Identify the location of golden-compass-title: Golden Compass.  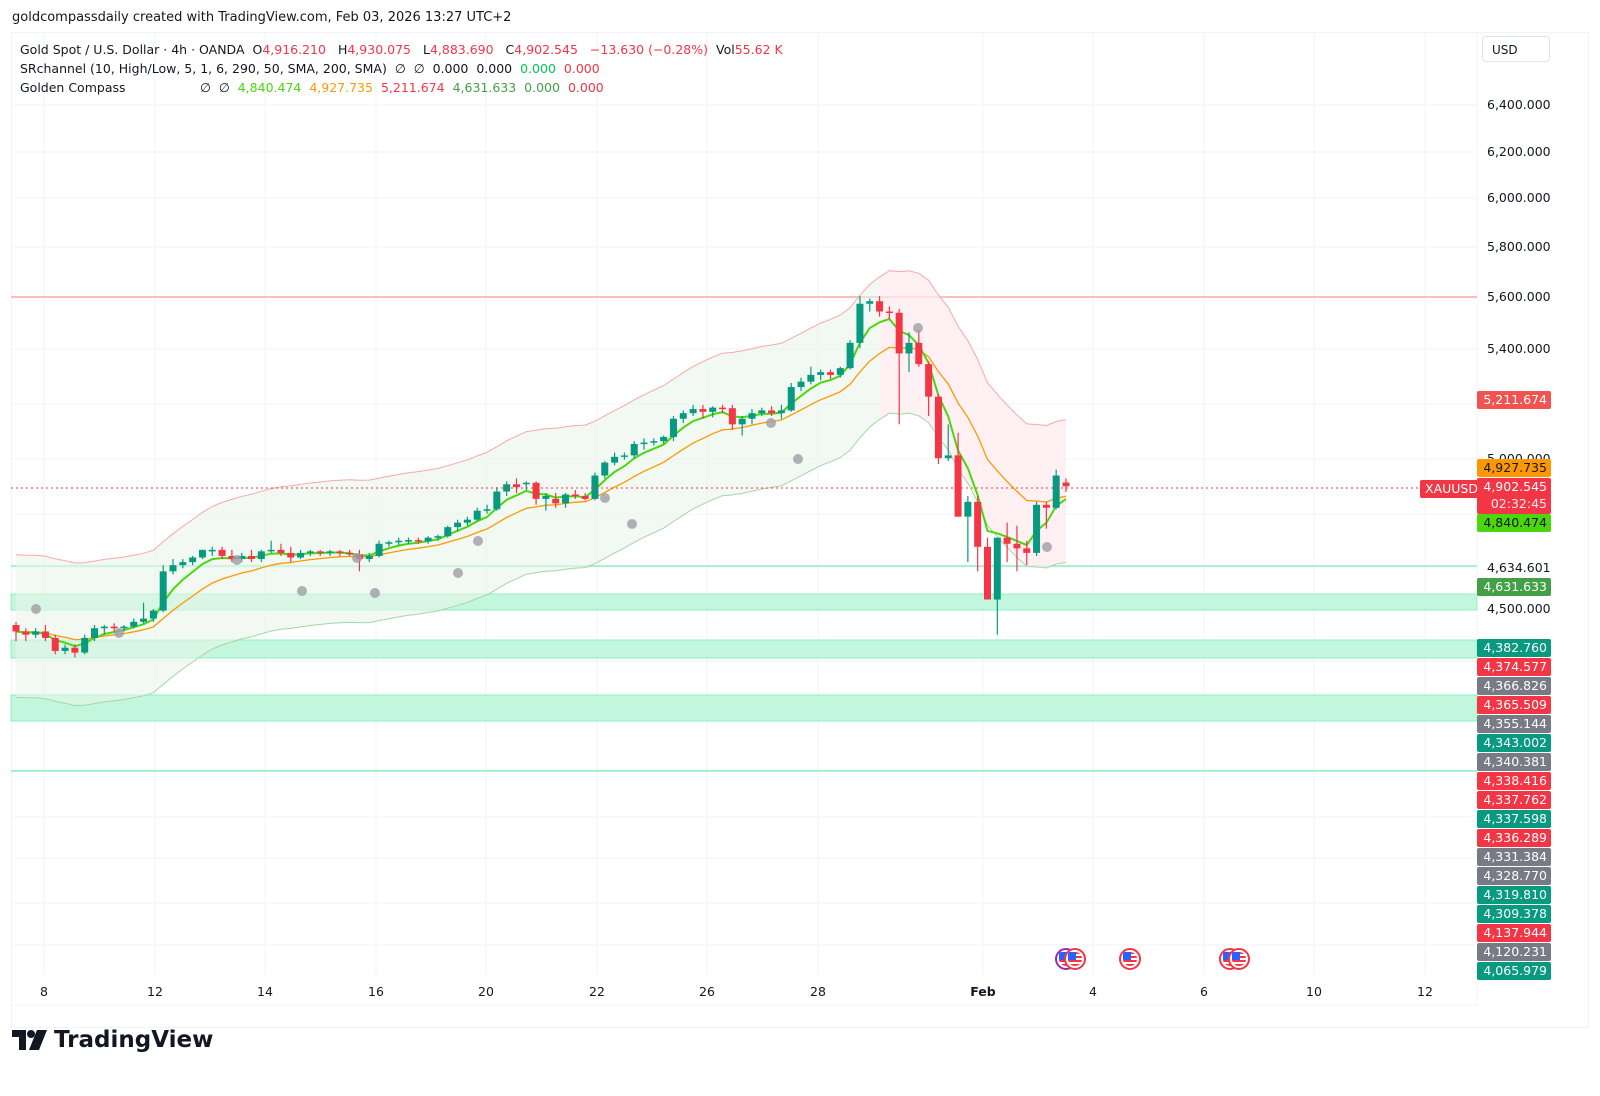
(73, 87).